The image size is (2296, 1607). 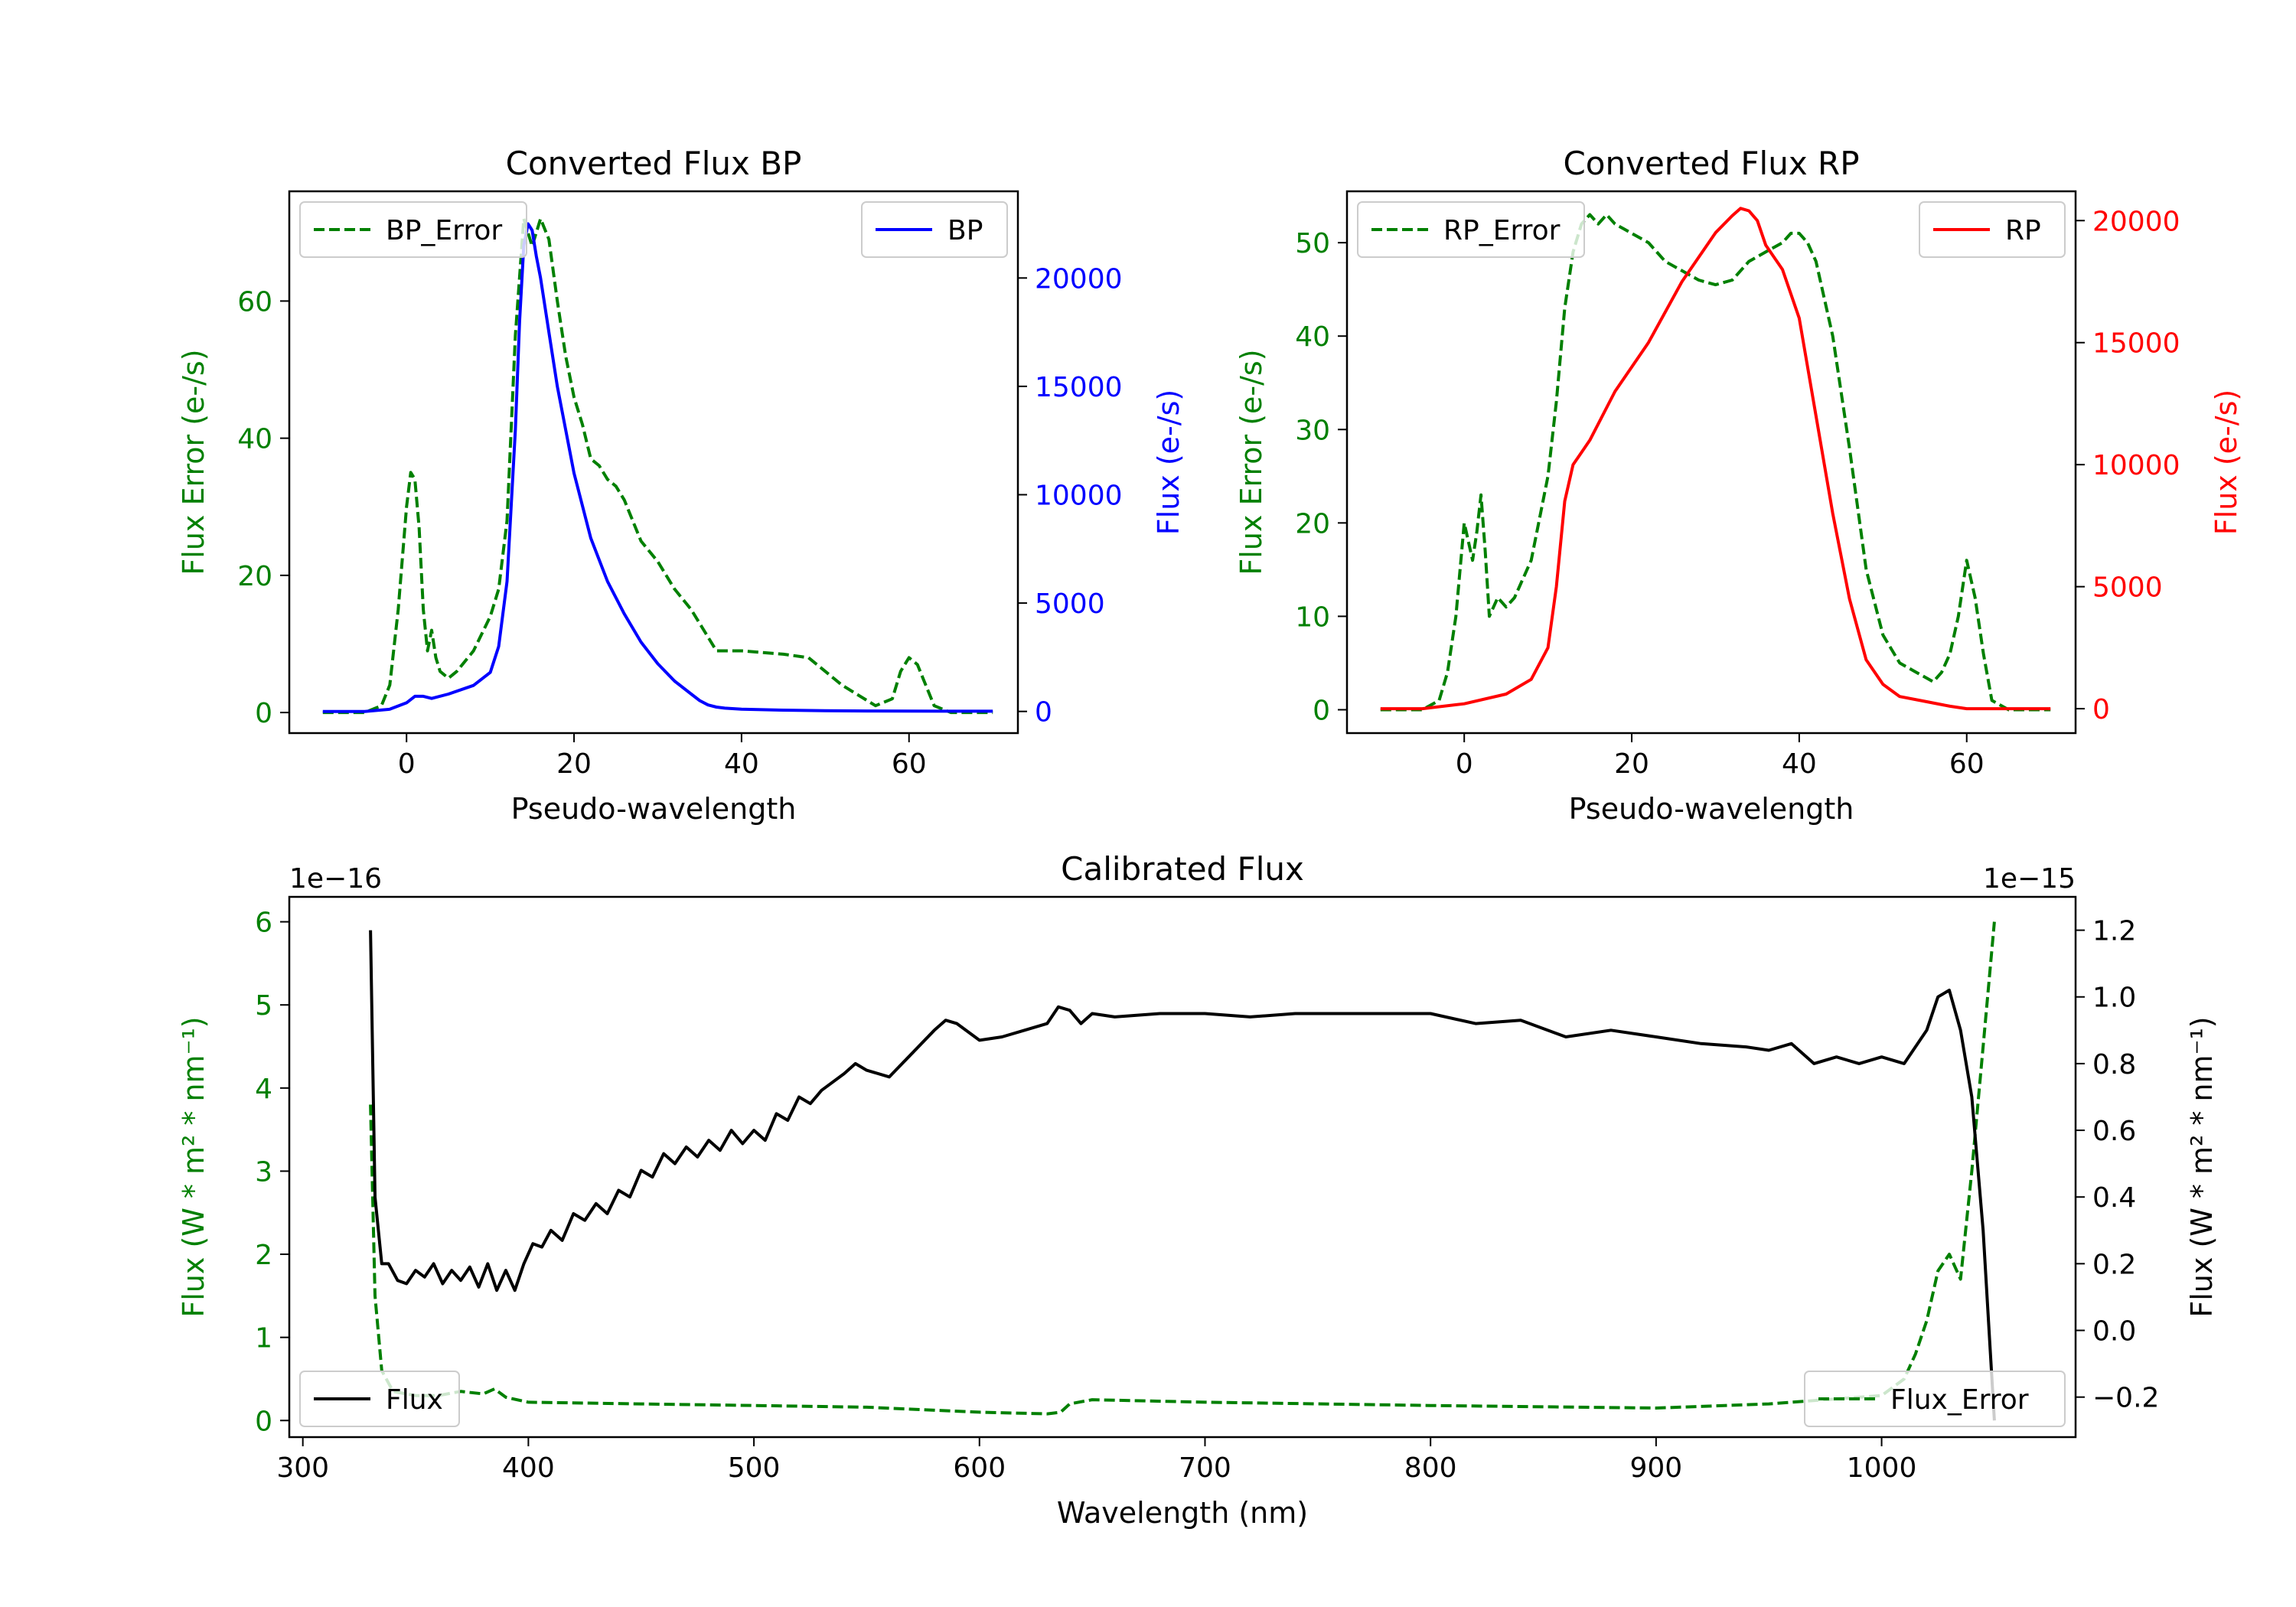 What do you see at coordinates (335, 879) in the screenshot?
I see `y-left-offset-label: 1e−16` at bounding box center [335, 879].